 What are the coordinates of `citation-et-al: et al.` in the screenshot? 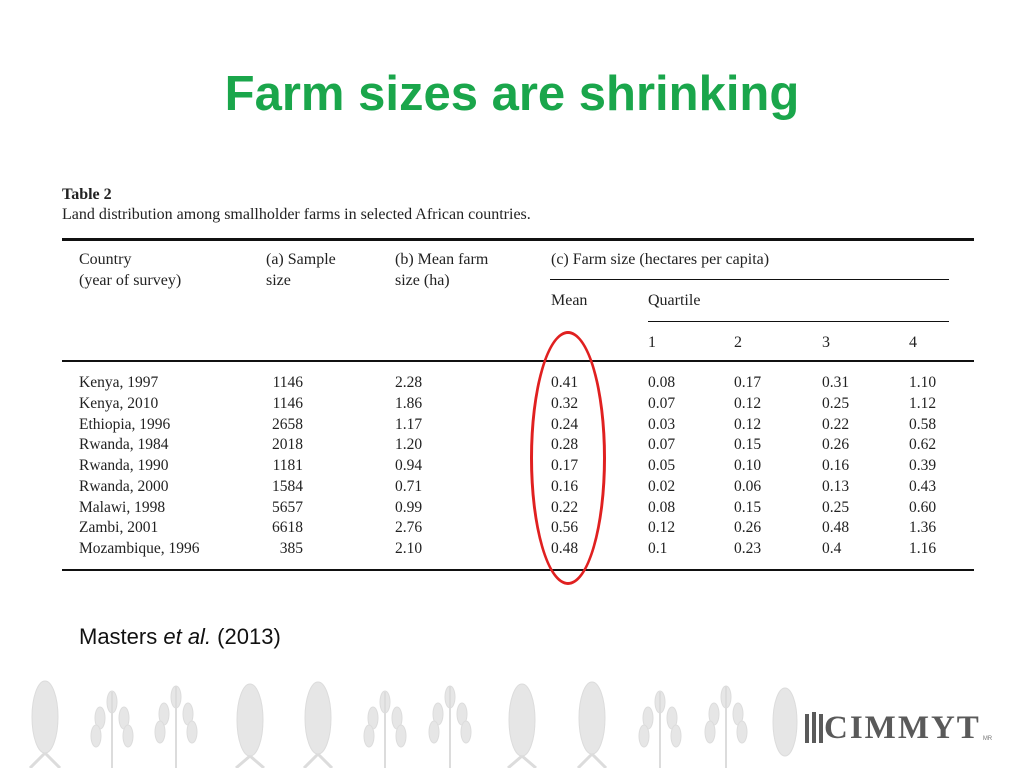 It's located at (187, 636).